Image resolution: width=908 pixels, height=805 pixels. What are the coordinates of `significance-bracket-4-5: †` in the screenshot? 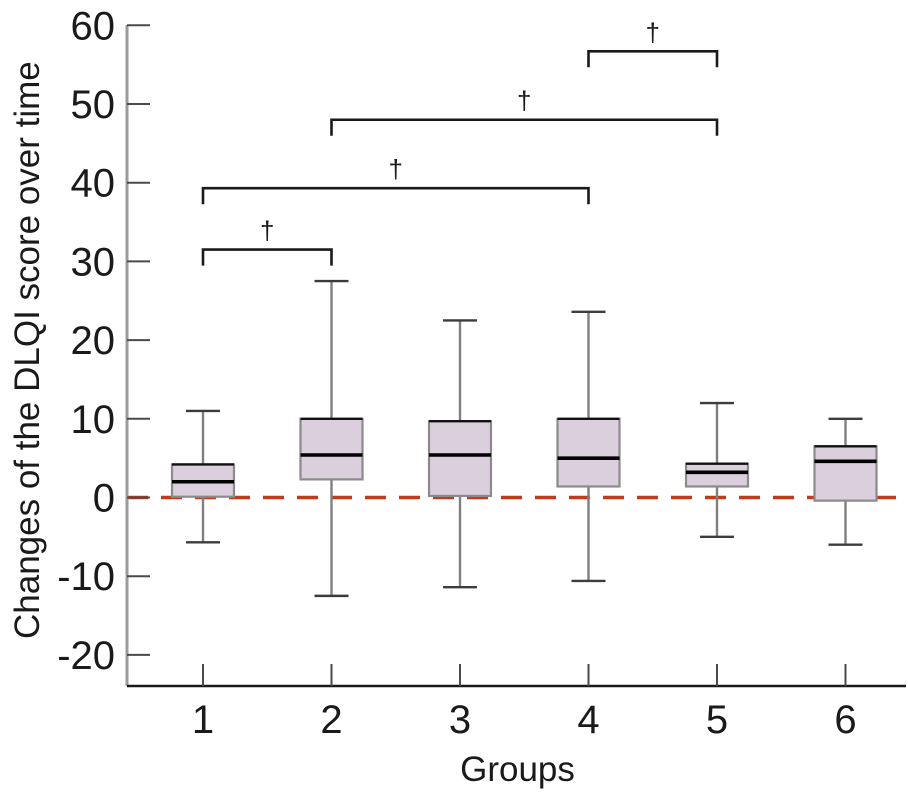 It's located at (653, 42).